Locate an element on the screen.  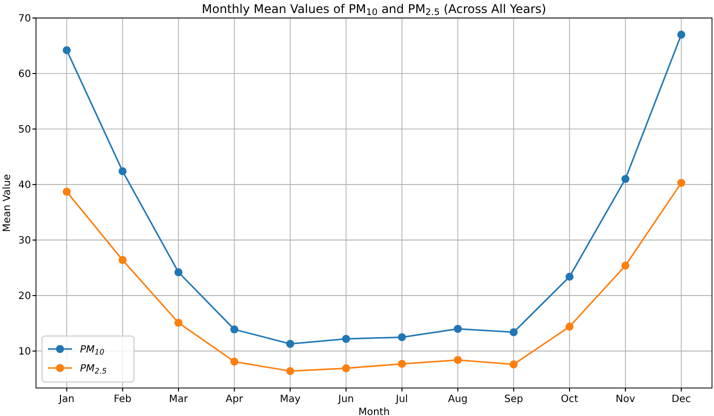
x-tick-label: Apr is located at coordinates (235, 399).